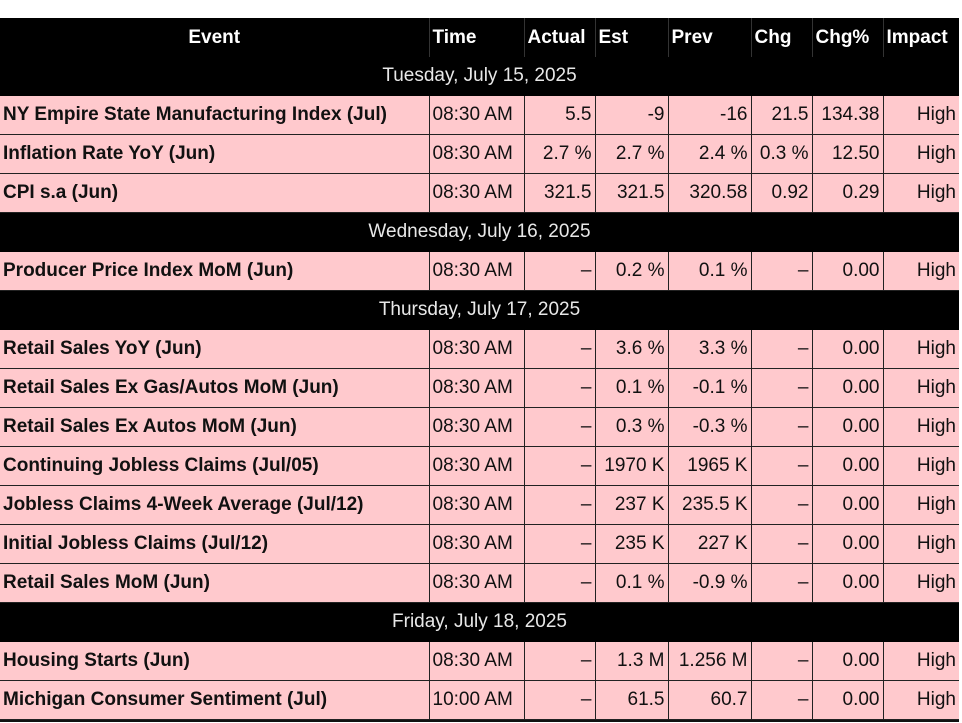 This screenshot has width=962, height=723. I want to click on column-header-event: Event, so click(214, 37).